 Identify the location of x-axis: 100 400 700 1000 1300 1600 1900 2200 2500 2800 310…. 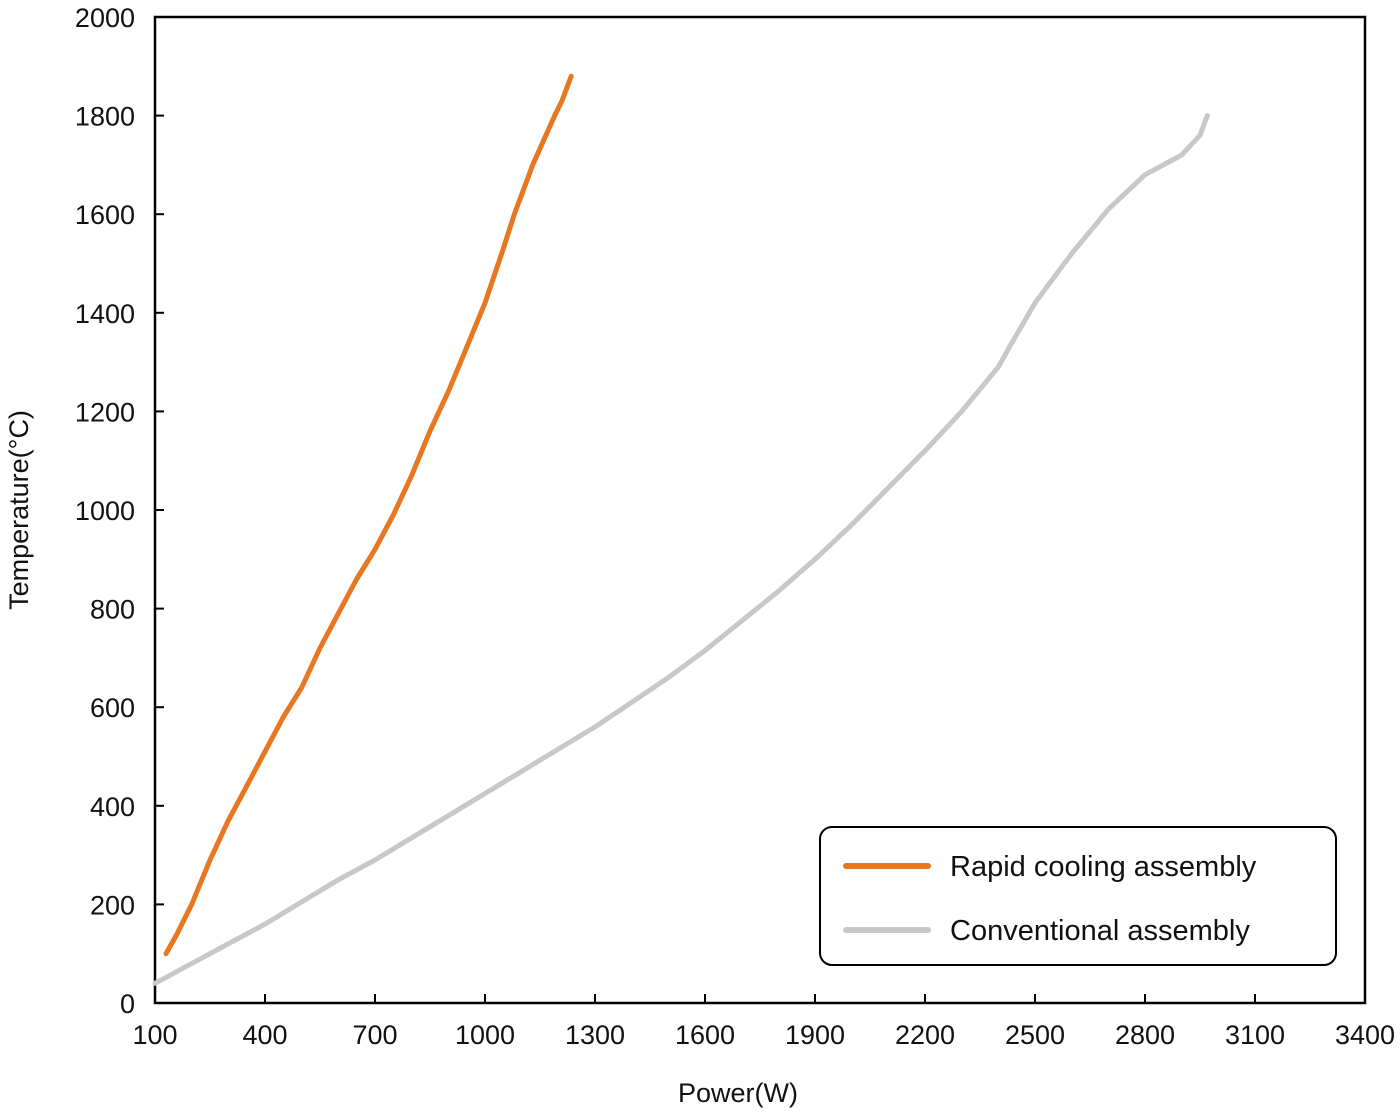
(763, 1022).